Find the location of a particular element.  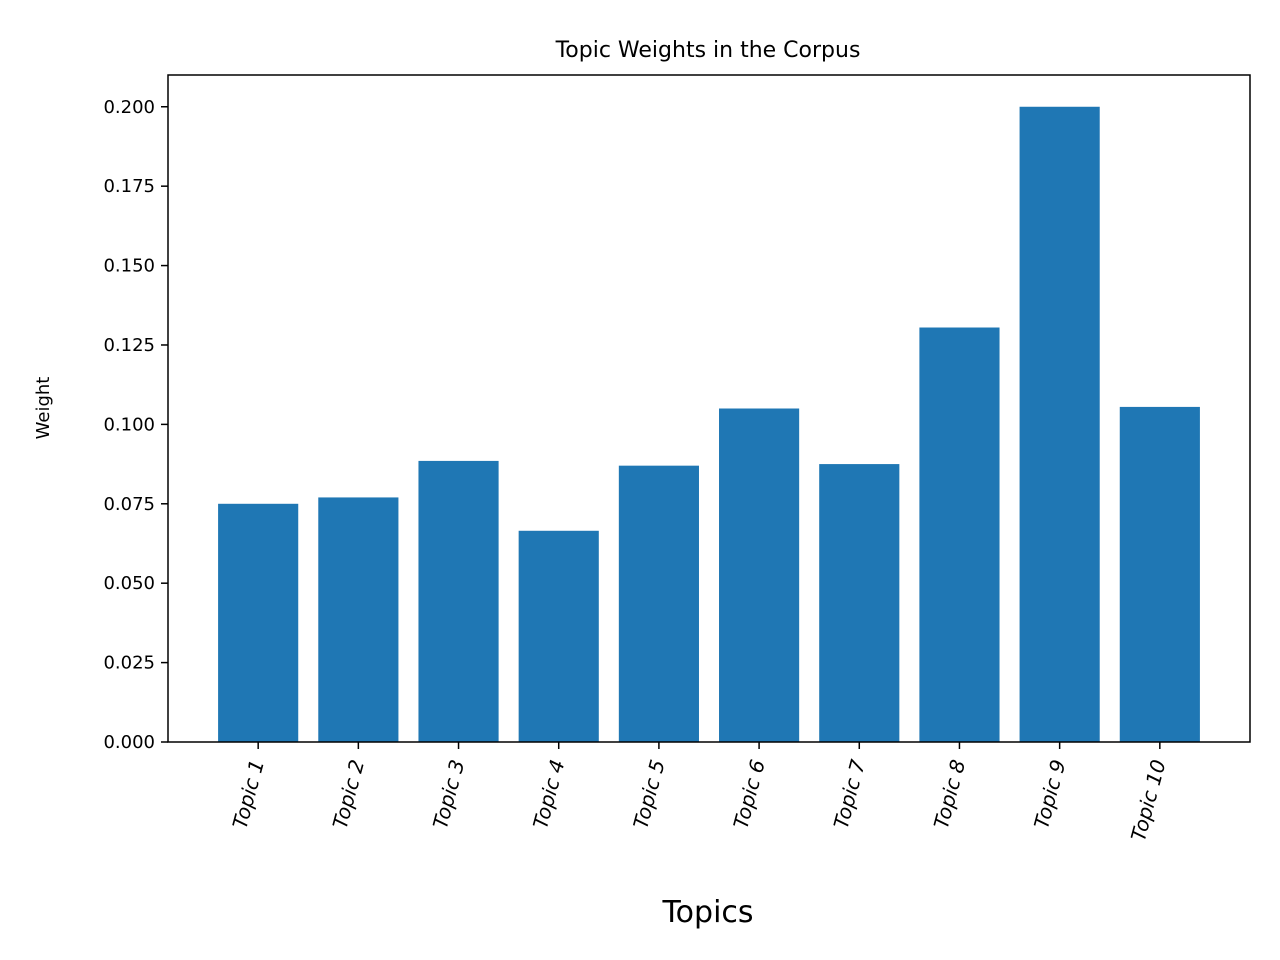

x-tick-label: Topic 2 is located at coordinates (348, 794).